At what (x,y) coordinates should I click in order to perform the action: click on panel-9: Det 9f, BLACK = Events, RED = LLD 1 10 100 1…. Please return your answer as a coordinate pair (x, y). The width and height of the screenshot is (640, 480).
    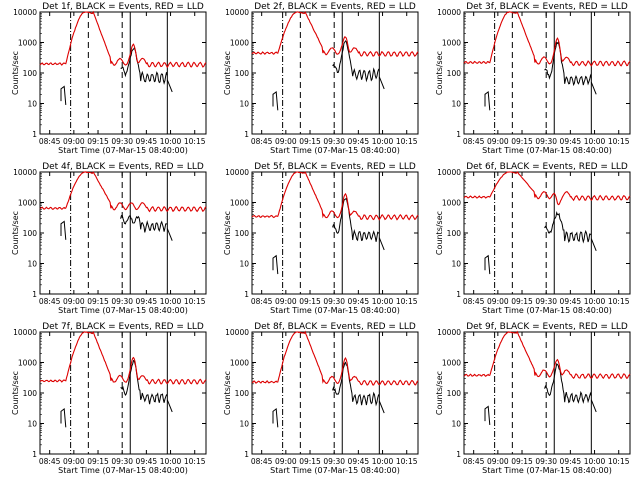
    Looking at the image, I should click on (533, 398).